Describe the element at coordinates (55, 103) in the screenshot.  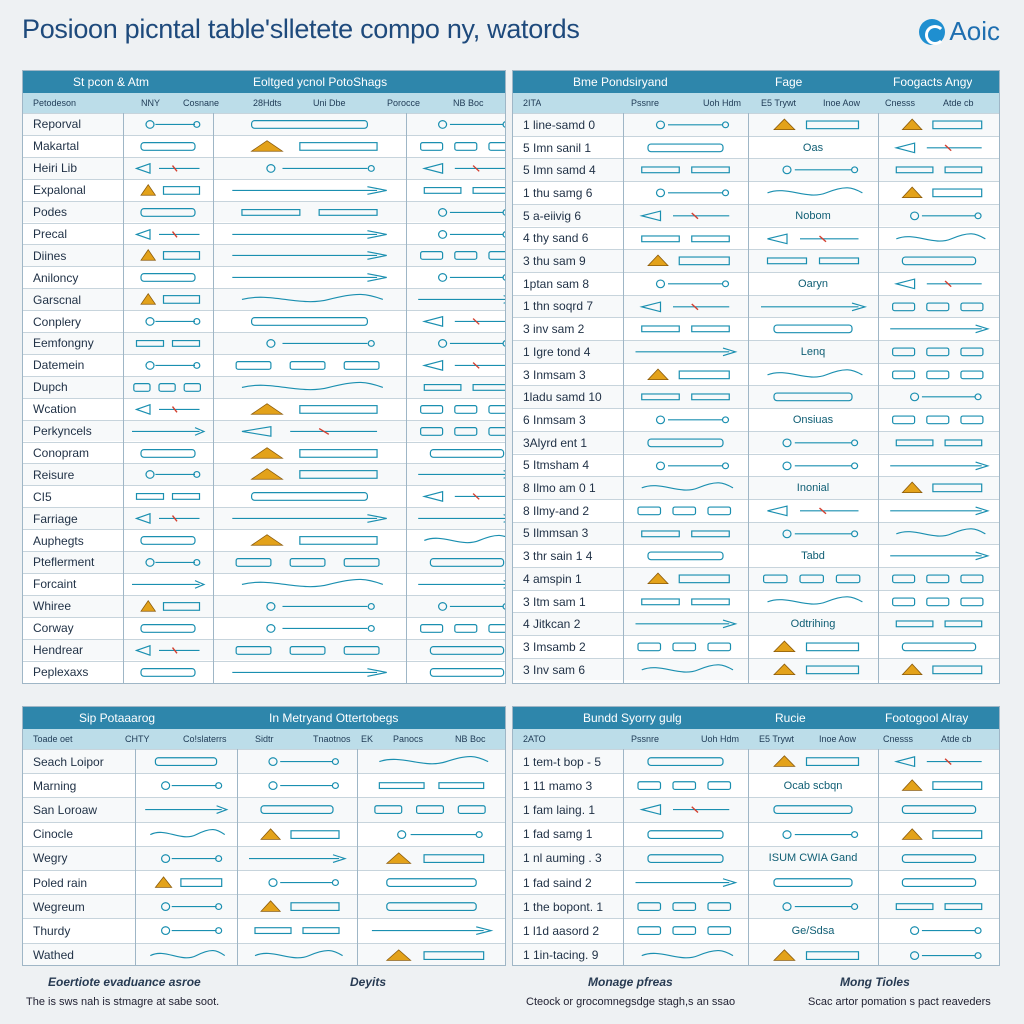
I see `column-header: Petodeson` at that location.